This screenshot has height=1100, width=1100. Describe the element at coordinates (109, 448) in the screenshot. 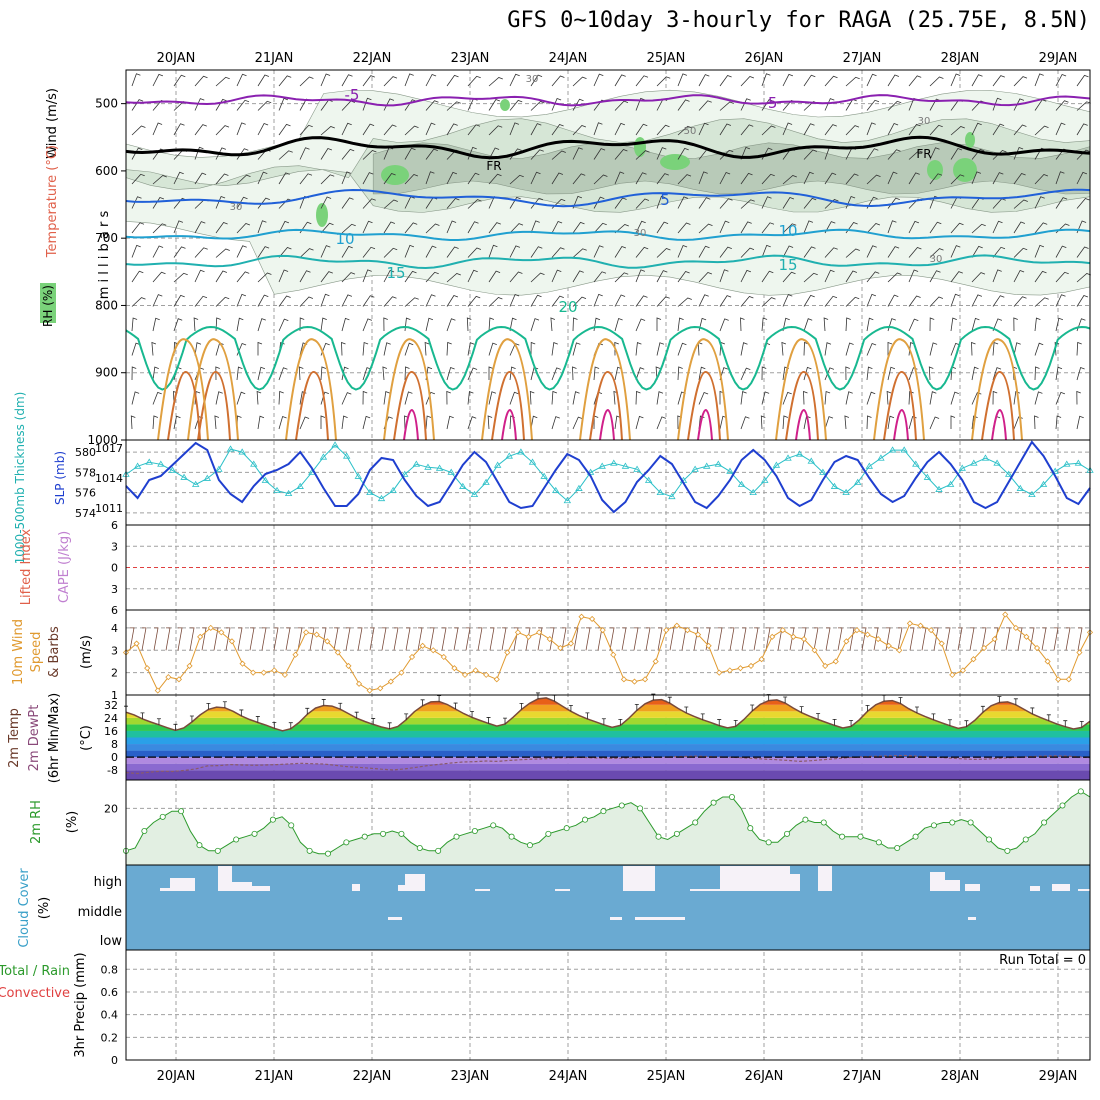

I see `slp-tick-2: 1017` at that location.